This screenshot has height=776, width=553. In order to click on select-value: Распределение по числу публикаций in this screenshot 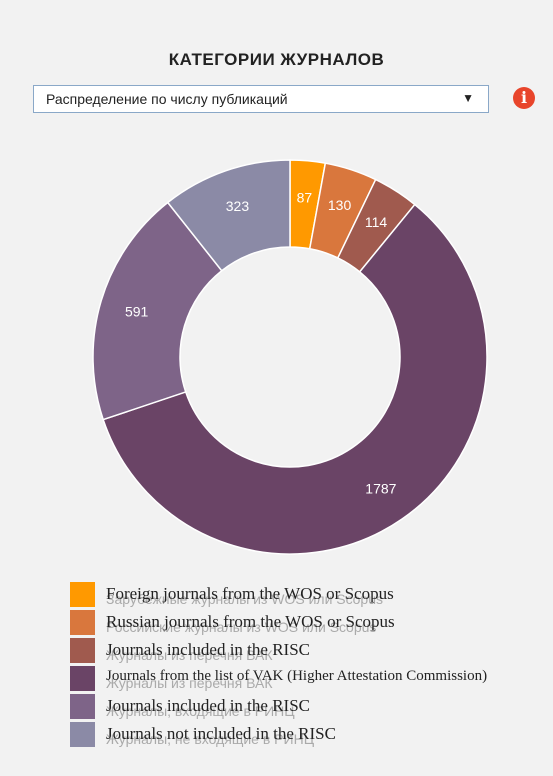, I will do `click(167, 99)`.